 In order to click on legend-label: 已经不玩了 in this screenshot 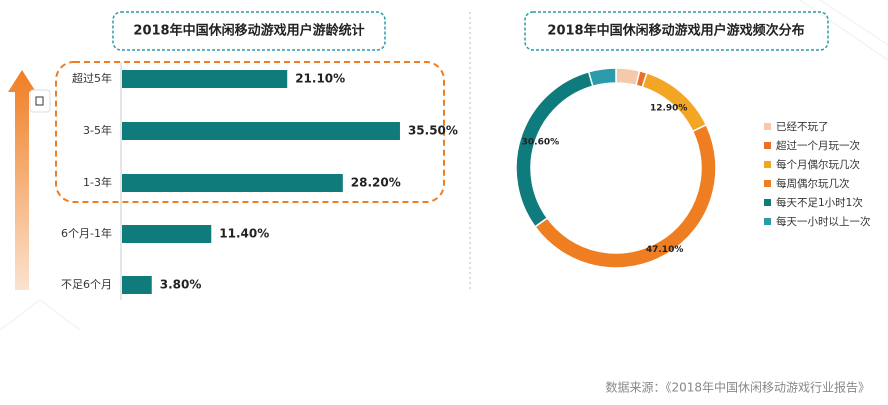, I will do `click(802, 126)`.